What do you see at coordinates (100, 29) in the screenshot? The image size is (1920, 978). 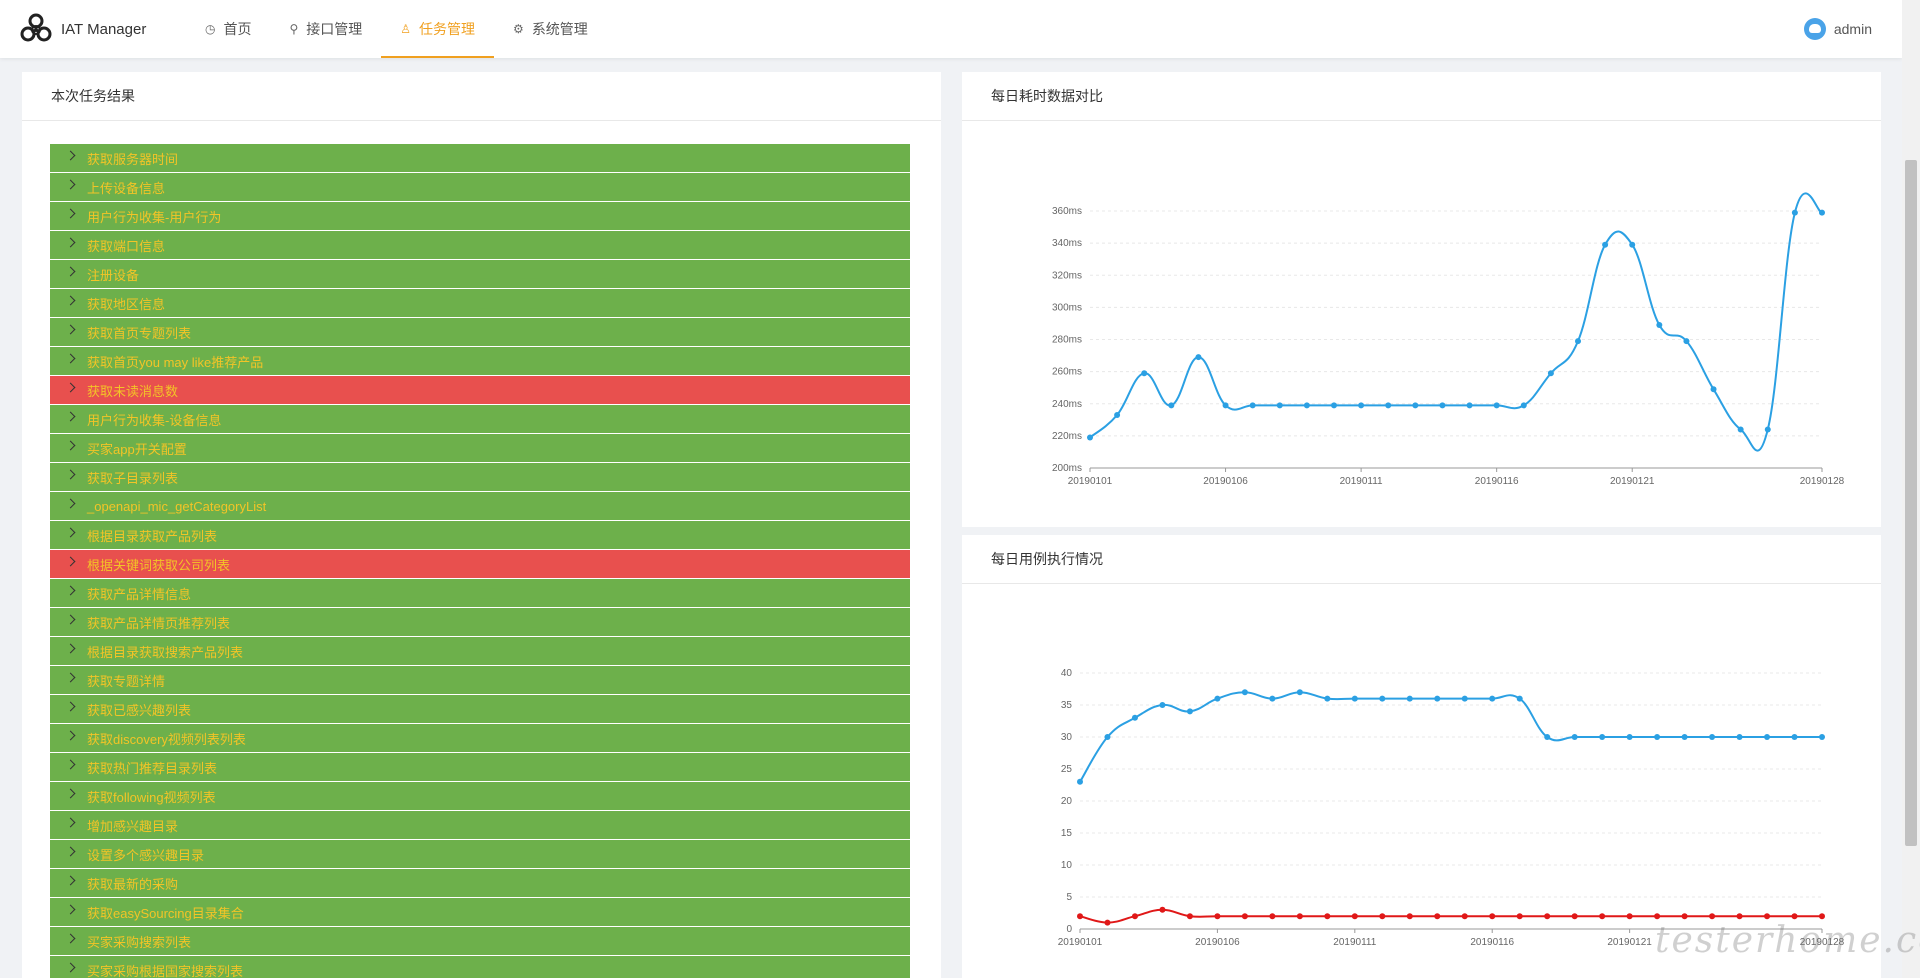 I see `app-logo: IAT Manager` at bounding box center [100, 29].